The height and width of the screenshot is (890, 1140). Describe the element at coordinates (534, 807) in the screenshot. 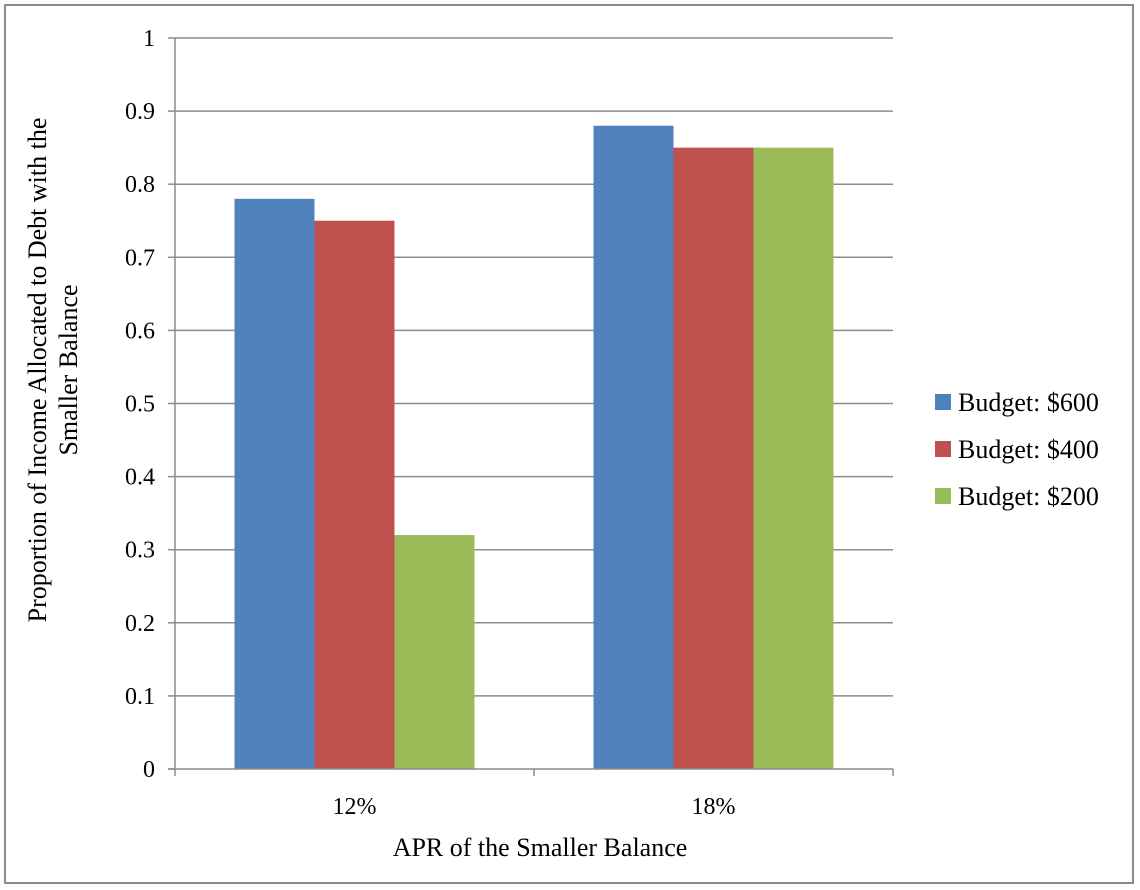

I see `x-tick-labels: 12% 18%` at that location.